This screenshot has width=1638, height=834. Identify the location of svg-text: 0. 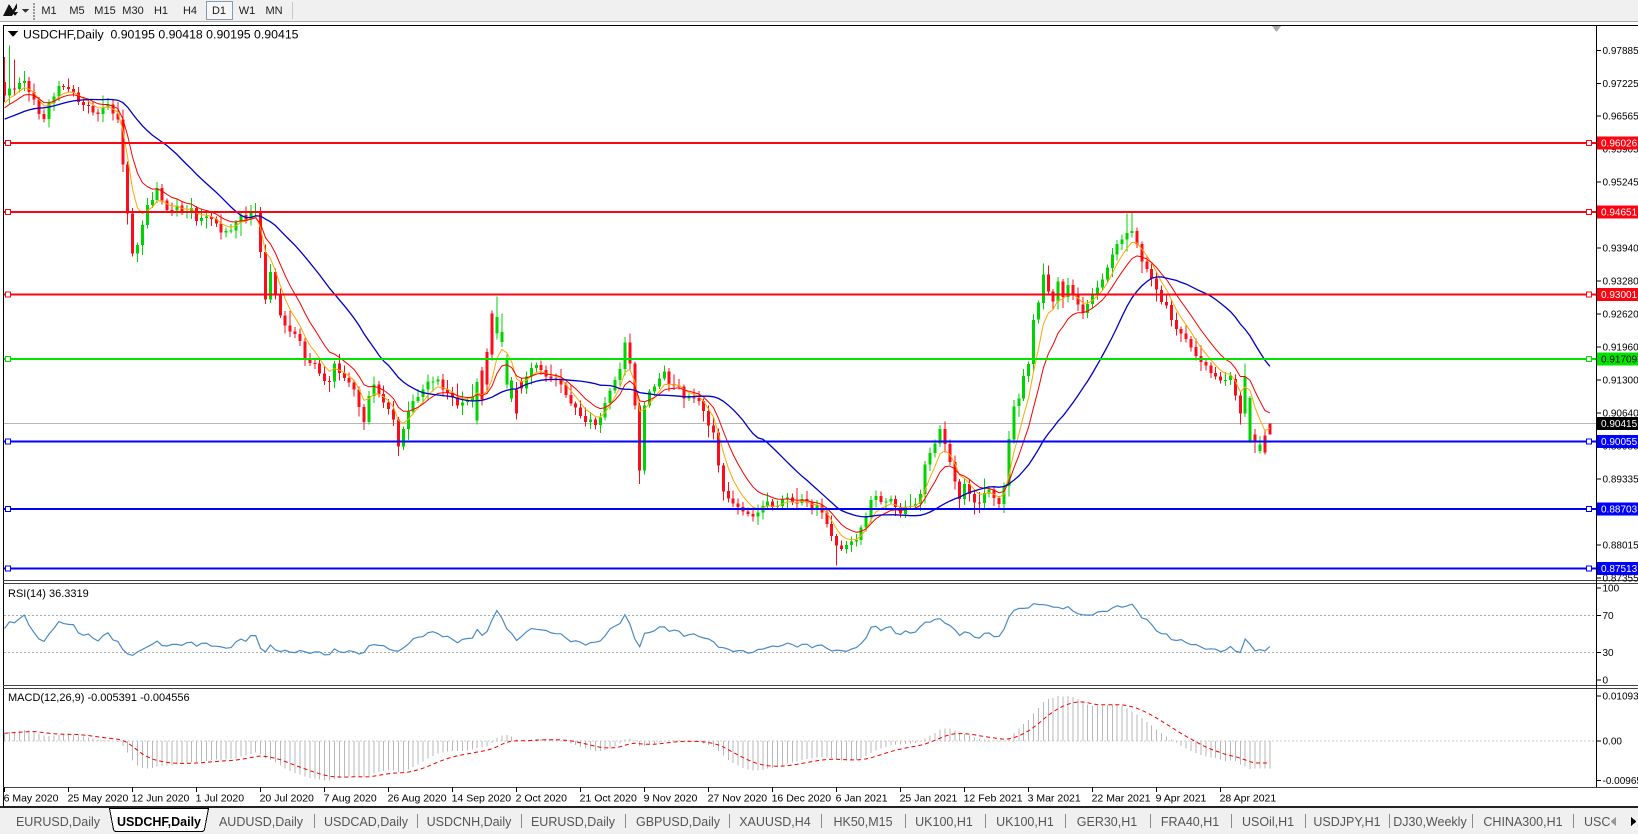
(1606, 681).